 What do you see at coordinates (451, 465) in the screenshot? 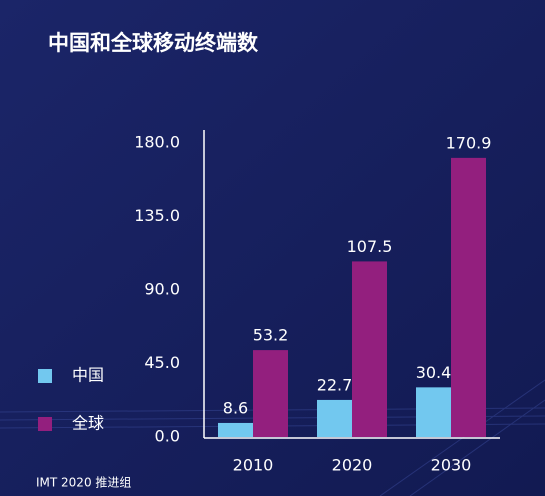
I see `x-tick-label: 2030` at bounding box center [451, 465].